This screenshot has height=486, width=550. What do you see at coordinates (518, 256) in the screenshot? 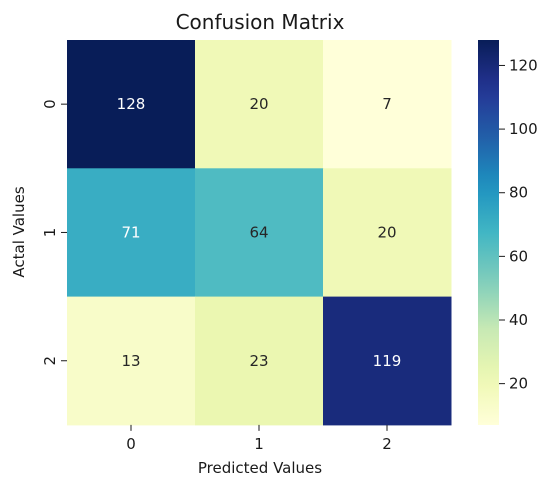
I see `colorbar-tick-label: 60` at bounding box center [518, 256].